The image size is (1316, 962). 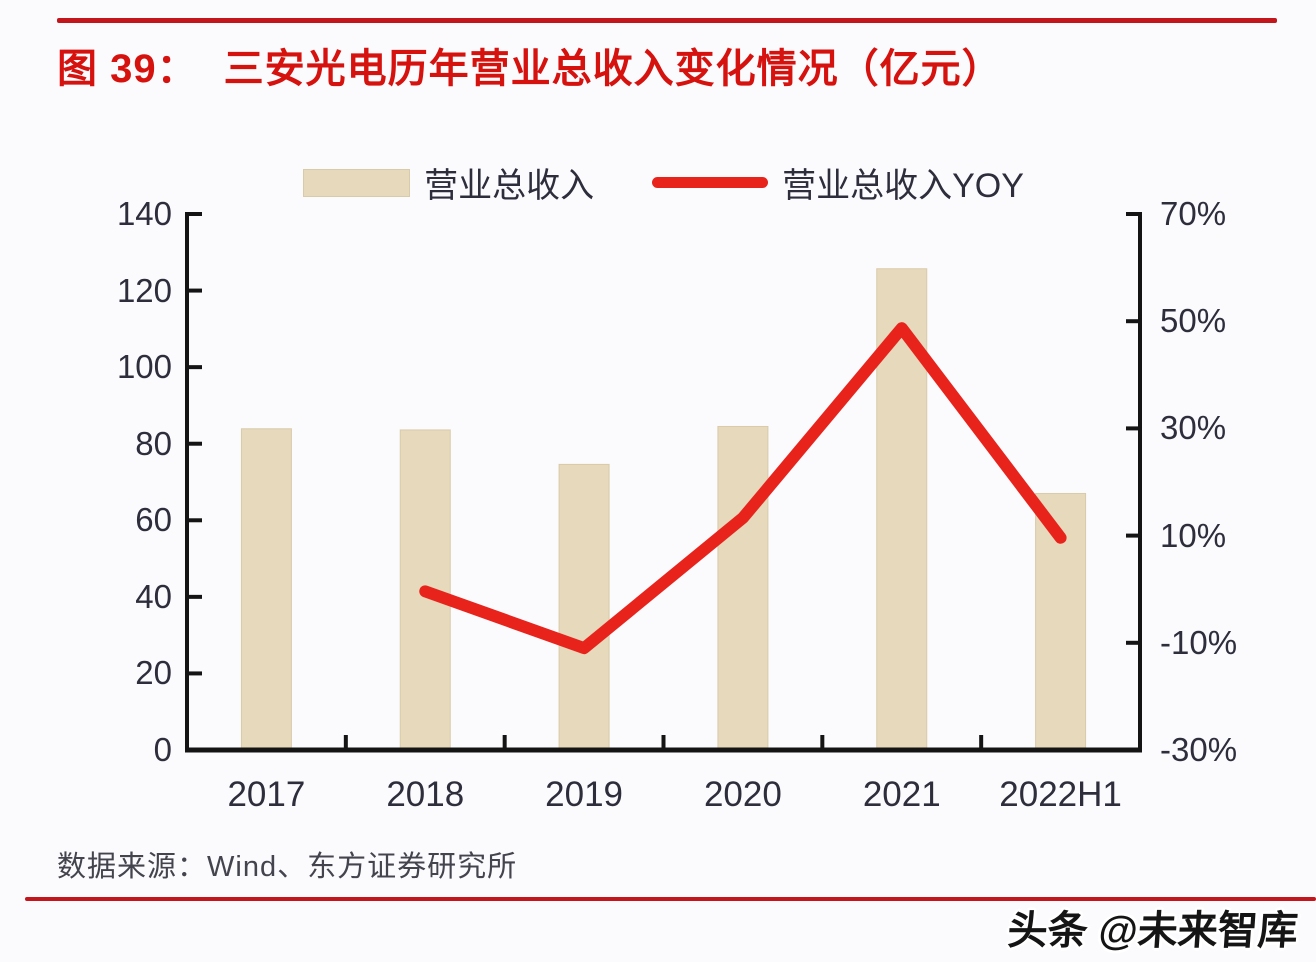 I want to click on line-swatch-icon, so click(x=710, y=182).